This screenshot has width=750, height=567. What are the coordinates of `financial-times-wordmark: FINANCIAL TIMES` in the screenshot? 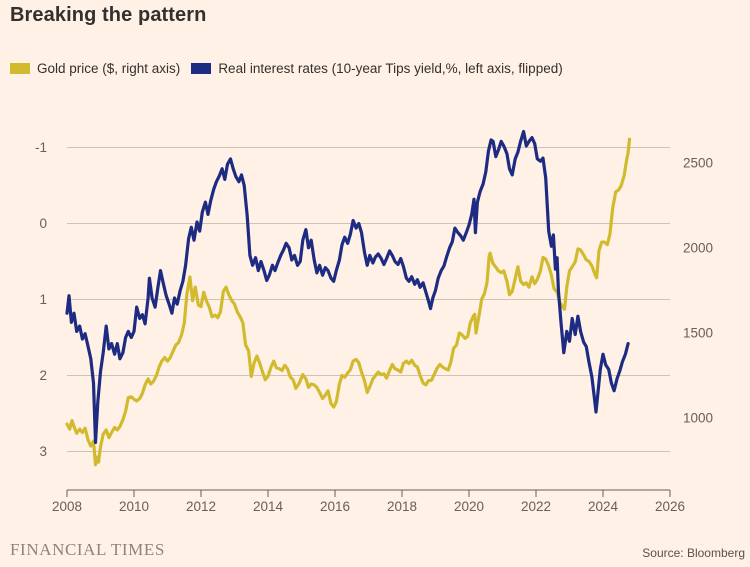 It's located at (87, 549).